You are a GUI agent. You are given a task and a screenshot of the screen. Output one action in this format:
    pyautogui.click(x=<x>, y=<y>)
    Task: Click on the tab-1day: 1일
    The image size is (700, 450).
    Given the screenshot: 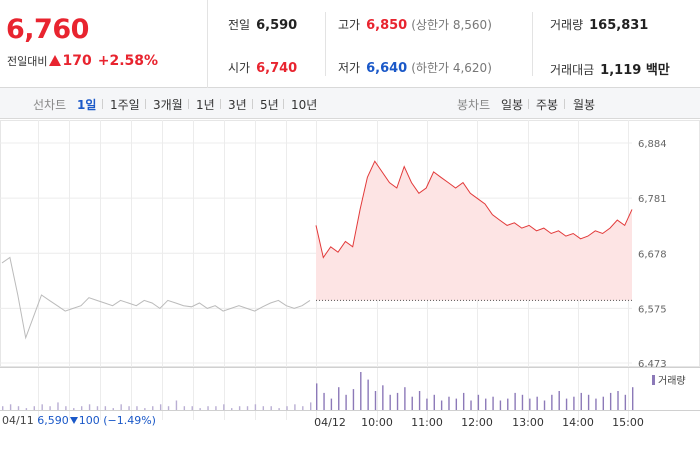 What is the action you would take?
    pyautogui.click(x=87, y=105)
    